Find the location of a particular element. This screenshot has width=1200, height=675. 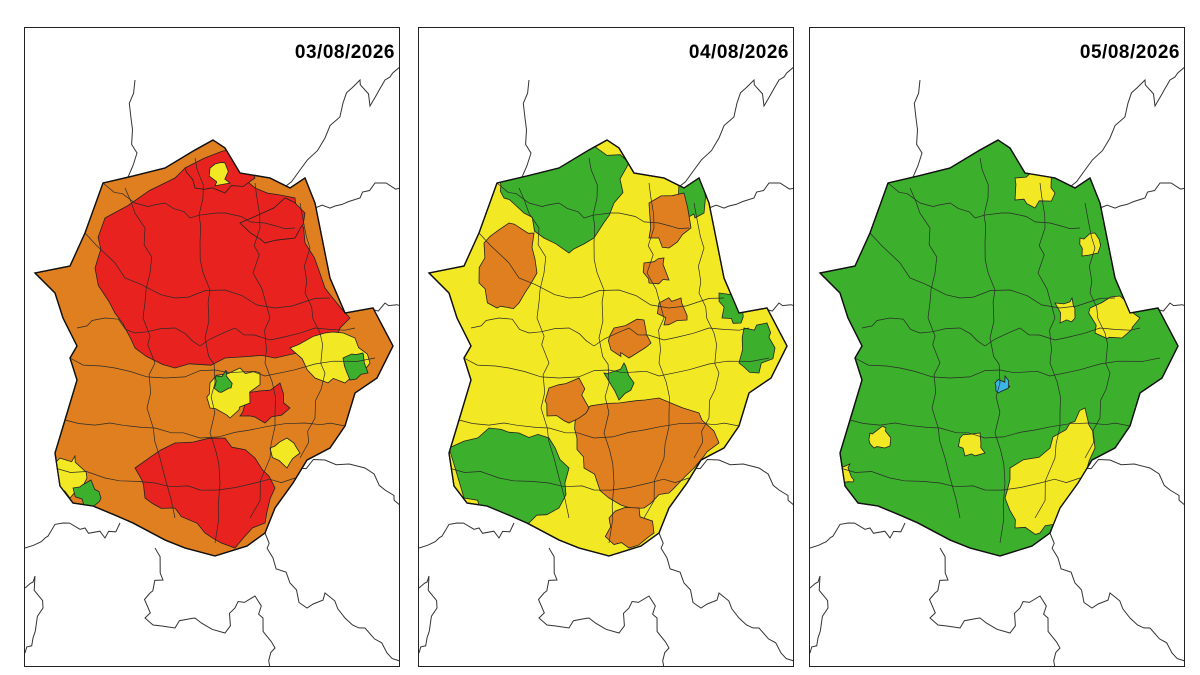

date-label-3: 05/08/2026 is located at coordinates (1129, 52).